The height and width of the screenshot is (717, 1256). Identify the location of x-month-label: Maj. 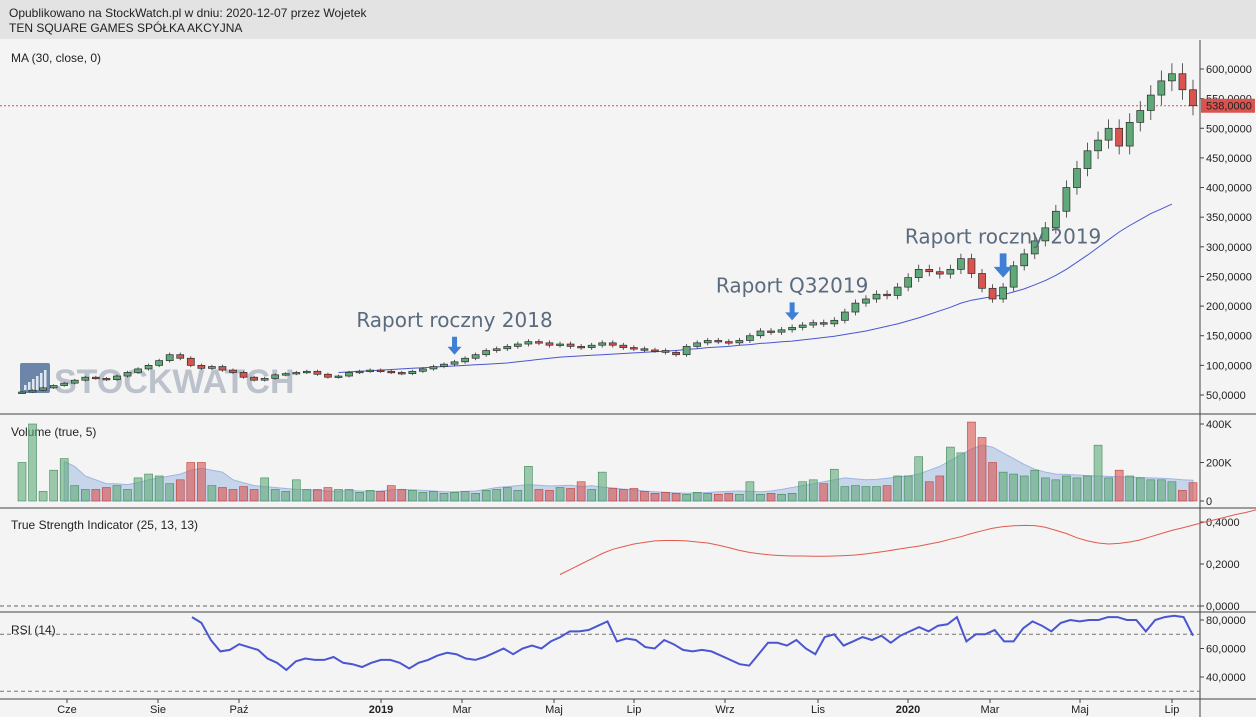
(554, 710).